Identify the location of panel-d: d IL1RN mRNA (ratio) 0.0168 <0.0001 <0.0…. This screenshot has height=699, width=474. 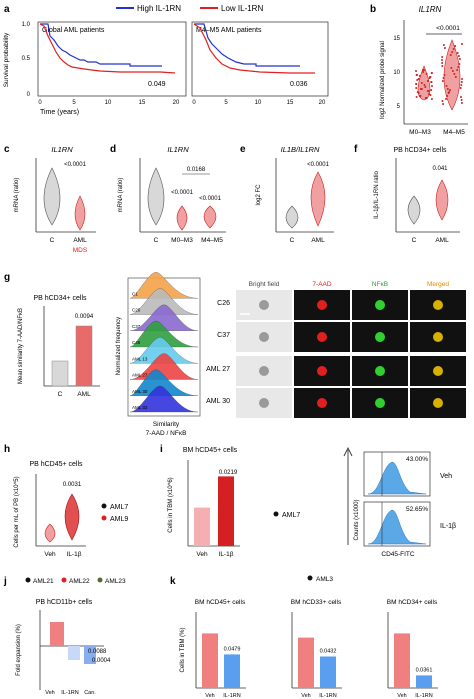
(168, 194).